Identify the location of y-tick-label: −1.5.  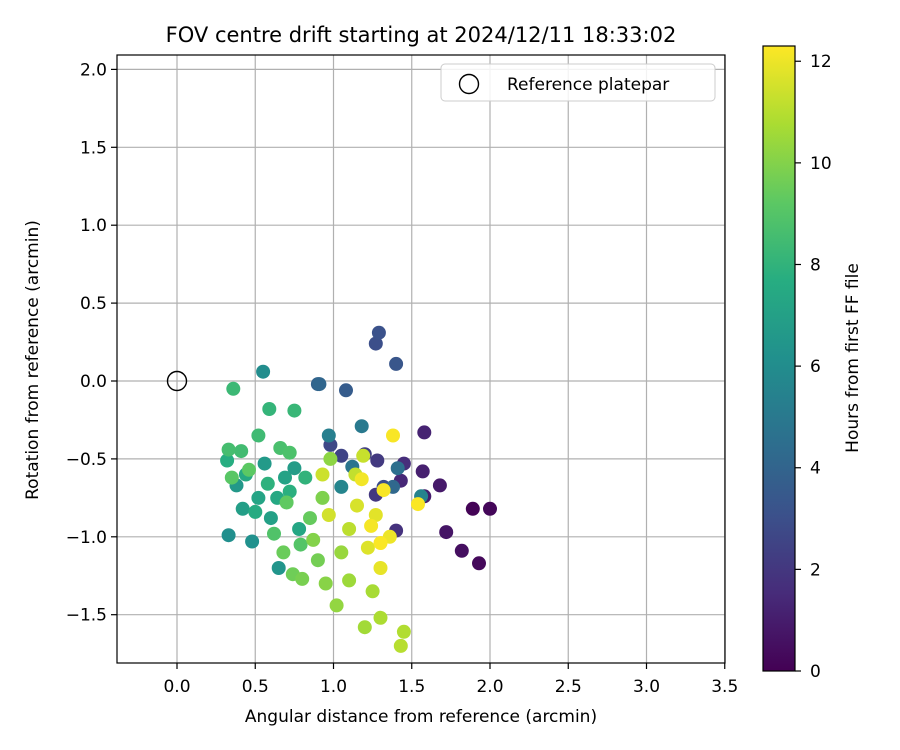
(86, 616).